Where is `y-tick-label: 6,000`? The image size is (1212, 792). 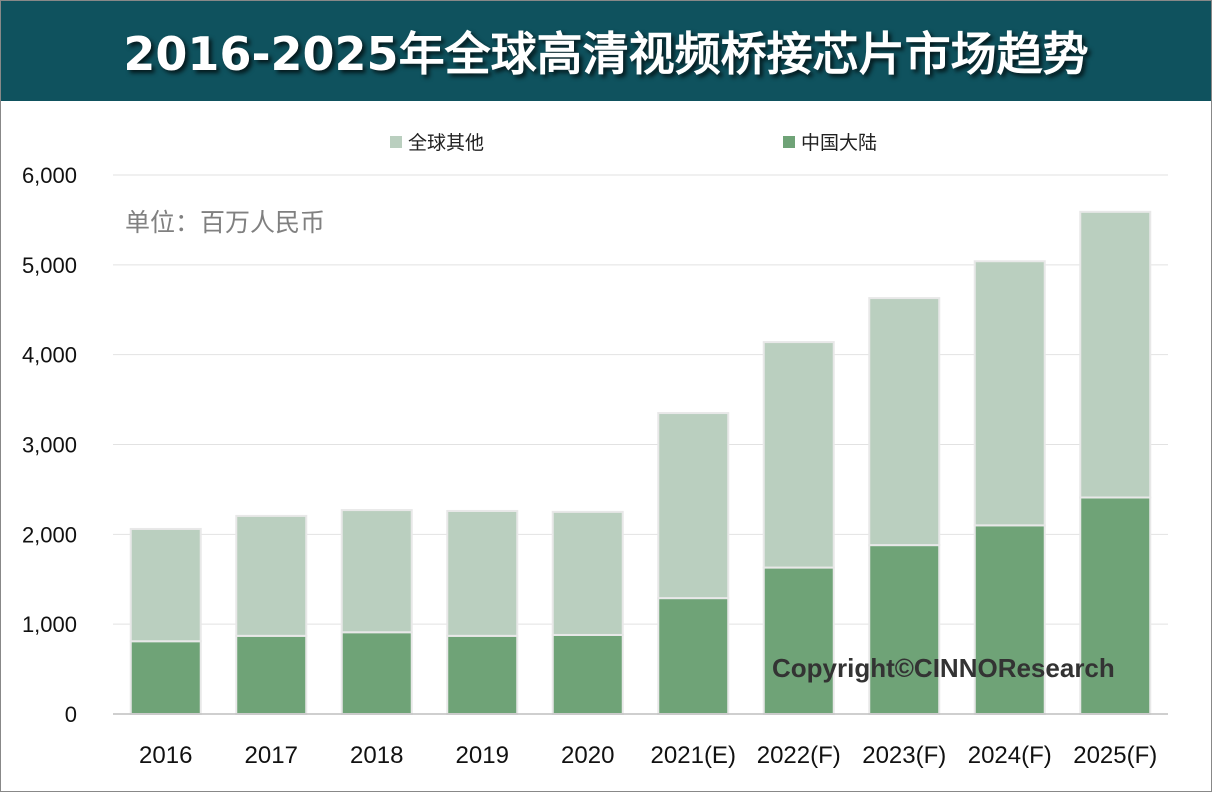 y-tick-label: 6,000 is located at coordinates (49, 175).